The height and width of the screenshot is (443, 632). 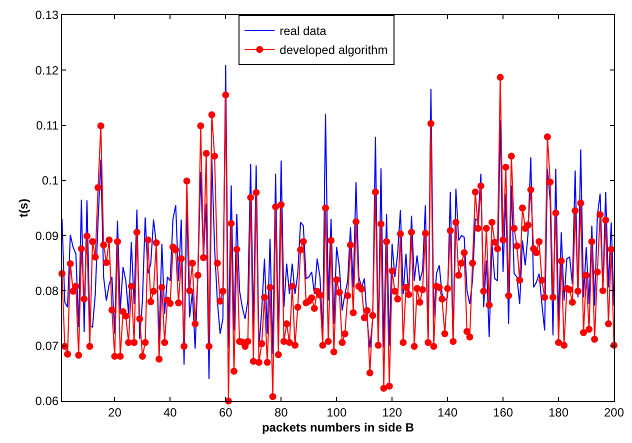 What do you see at coordinates (47, 291) in the screenshot?
I see `y-tick-label: 0.08` at bounding box center [47, 291].